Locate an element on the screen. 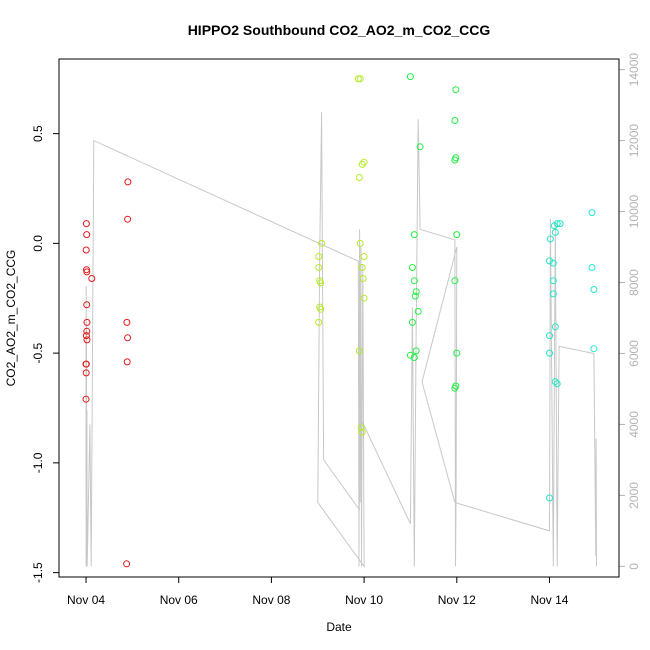 Image resolution: width=650 pixels, height=650 pixels. y-axis-right: 0 2000 4000 6000 8000 10000 12000 14000 is located at coordinates (629, 311).